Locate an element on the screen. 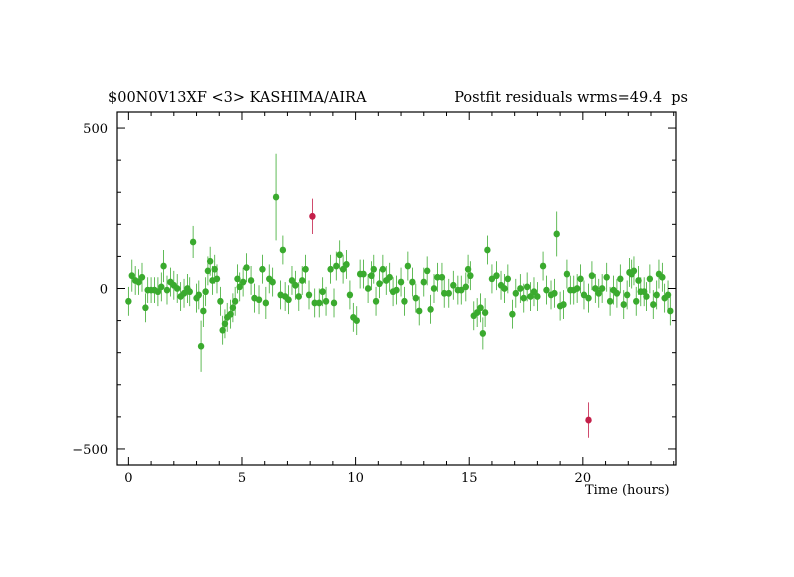  y-tick-label: 500 is located at coordinates (95, 129).